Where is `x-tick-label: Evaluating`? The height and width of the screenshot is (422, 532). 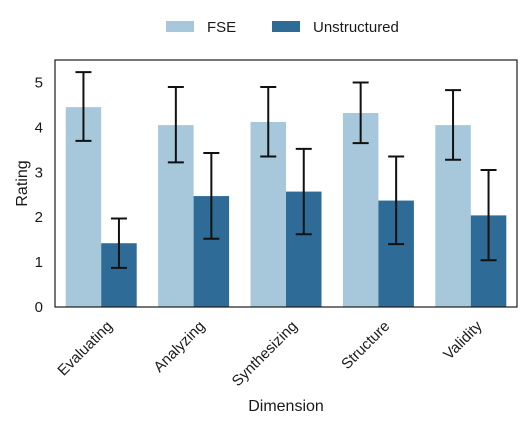
x-tick-label: Evaluating is located at coordinates (85, 349).